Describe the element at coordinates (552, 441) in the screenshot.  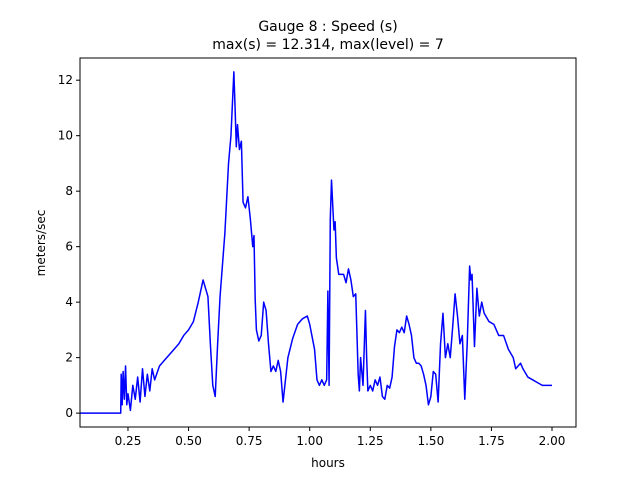
I see `x-tick-label: 2.00` at that location.